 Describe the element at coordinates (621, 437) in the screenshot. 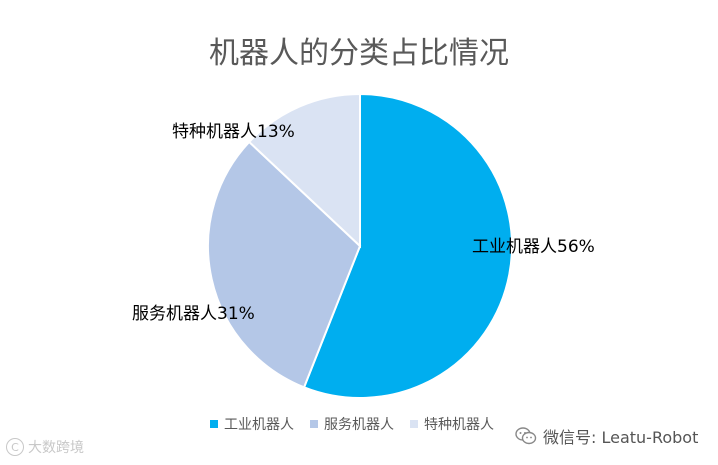

I see `watermark-right-text: 微信号: Leatu-Robot` at that location.